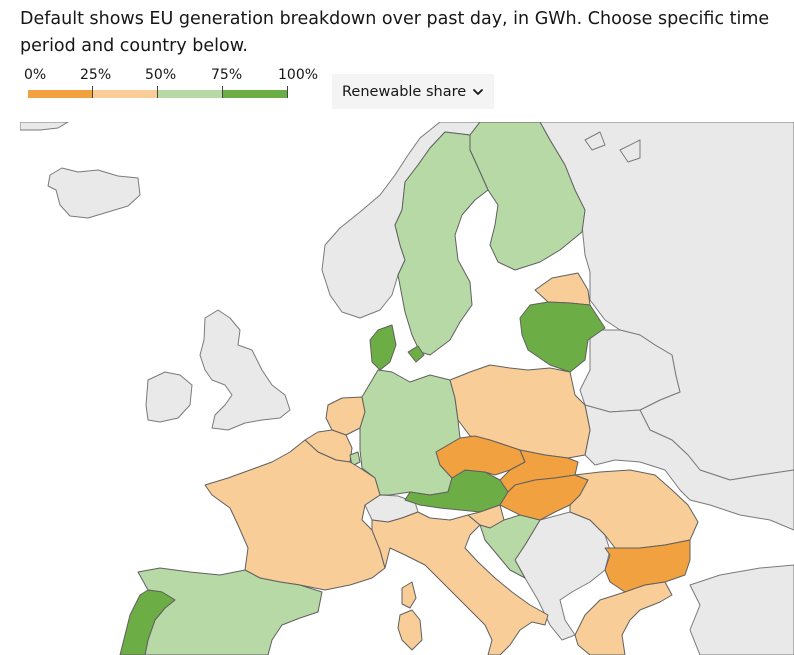 The height and width of the screenshot is (655, 794). I want to click on renewable-share-legend: 0% 25% 50% 75% 100%, so click(173, 84).